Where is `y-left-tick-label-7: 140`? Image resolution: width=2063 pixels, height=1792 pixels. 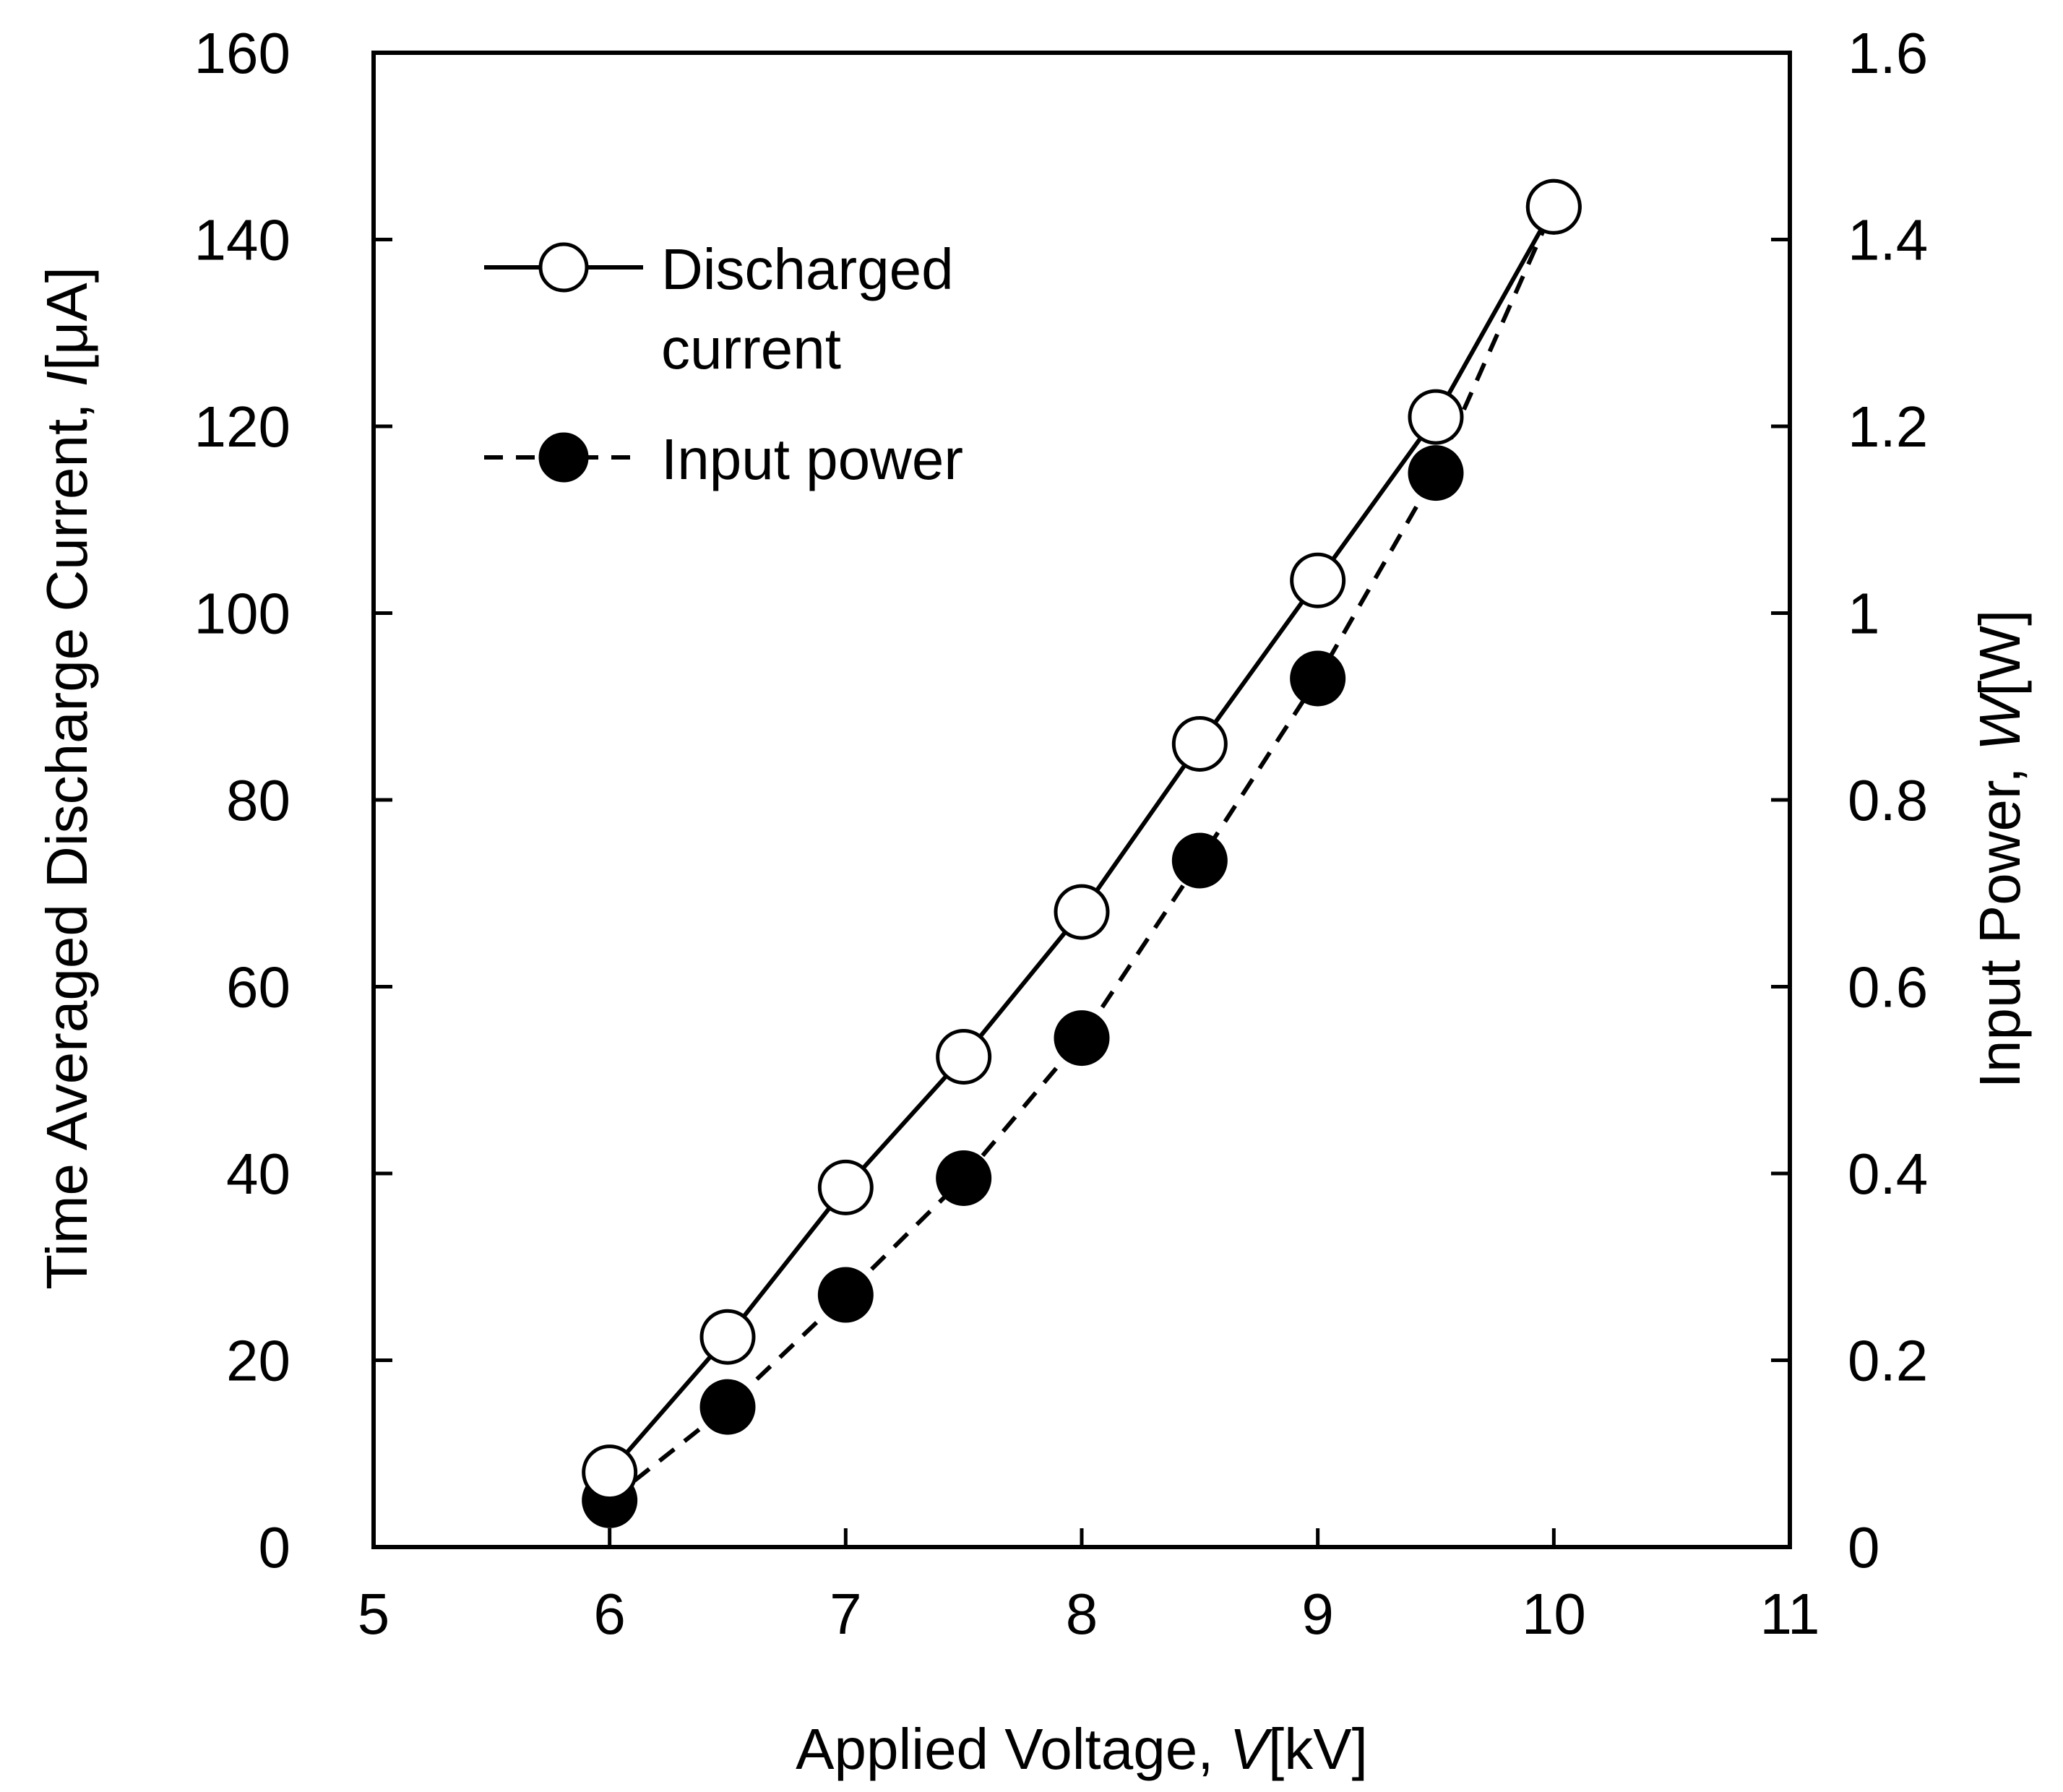
y-left-tick-label-7: 140 is located at coordinates (242, 240).